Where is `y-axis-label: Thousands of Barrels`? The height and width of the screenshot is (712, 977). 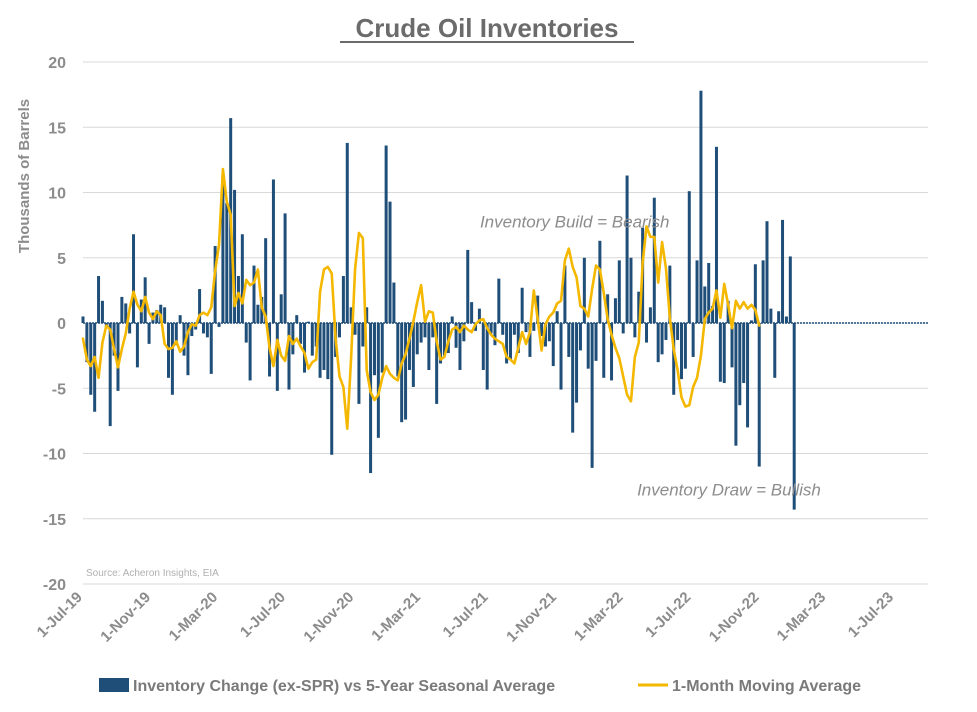
y-axis-label: Thousands of Barrels is located at coordinates (24, 176).